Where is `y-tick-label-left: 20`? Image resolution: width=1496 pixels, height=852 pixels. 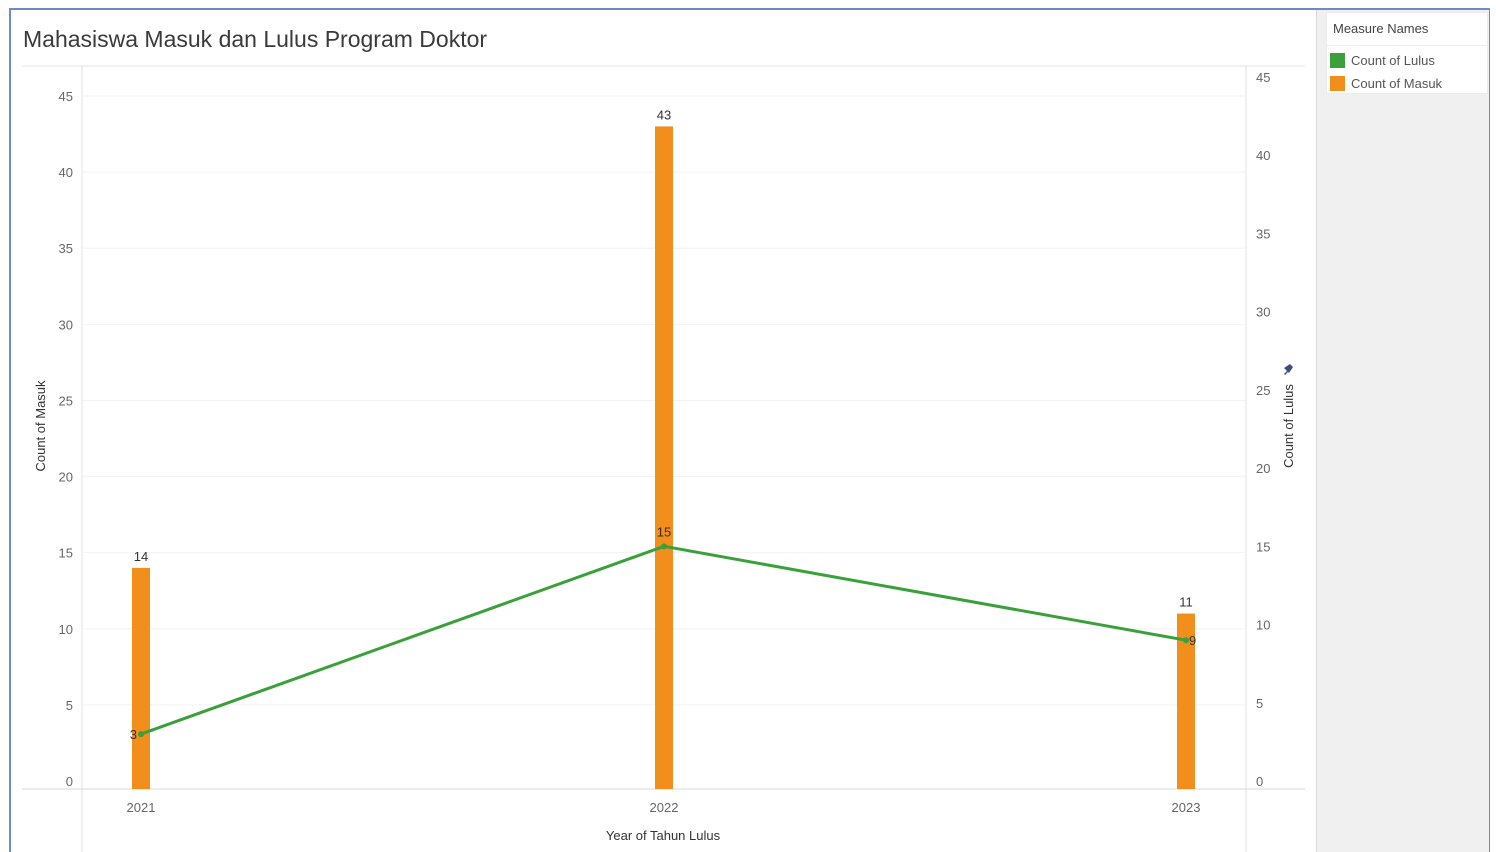 y-tick-label-left: 20 is located at coordinates (66, 477).